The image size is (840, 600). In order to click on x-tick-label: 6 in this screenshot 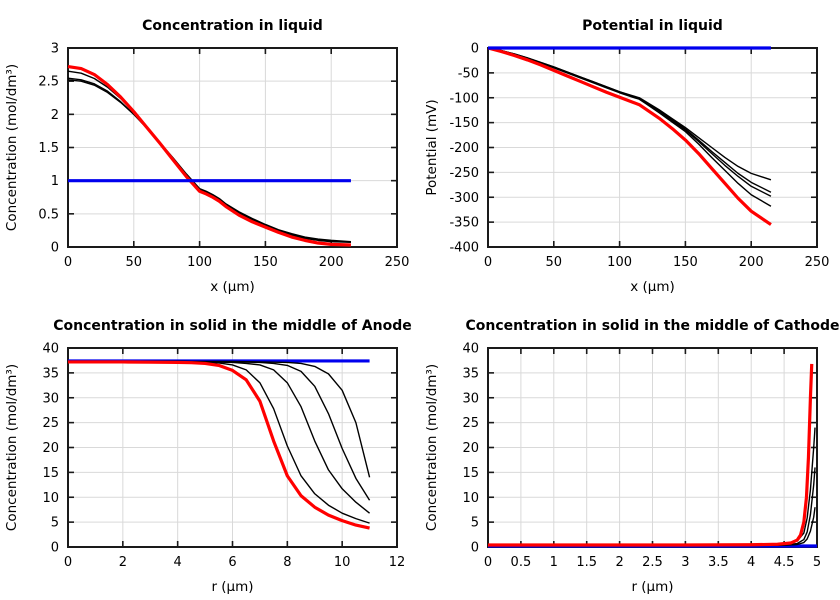, I will do `click(232, 562)`.